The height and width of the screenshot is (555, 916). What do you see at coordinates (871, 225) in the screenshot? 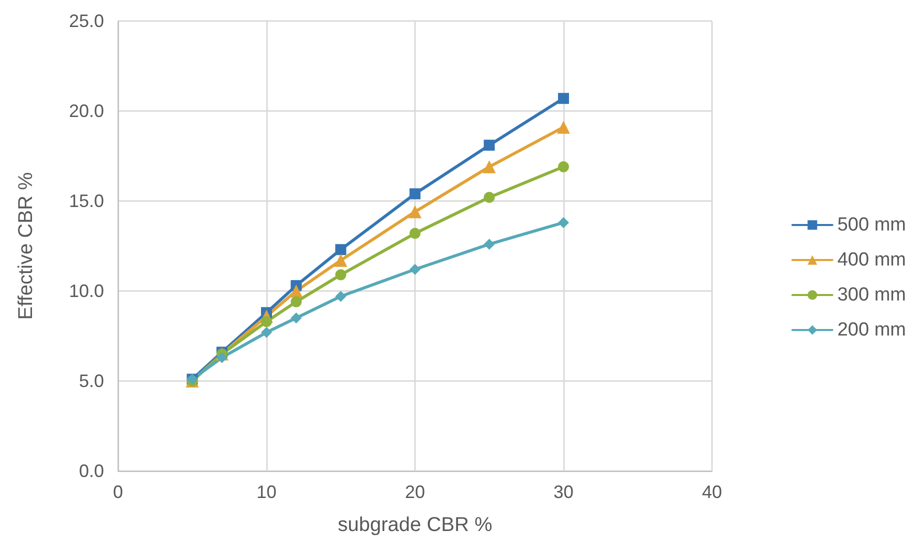
I see `legend-label: 500 mm` at bounding box center [871, 225].